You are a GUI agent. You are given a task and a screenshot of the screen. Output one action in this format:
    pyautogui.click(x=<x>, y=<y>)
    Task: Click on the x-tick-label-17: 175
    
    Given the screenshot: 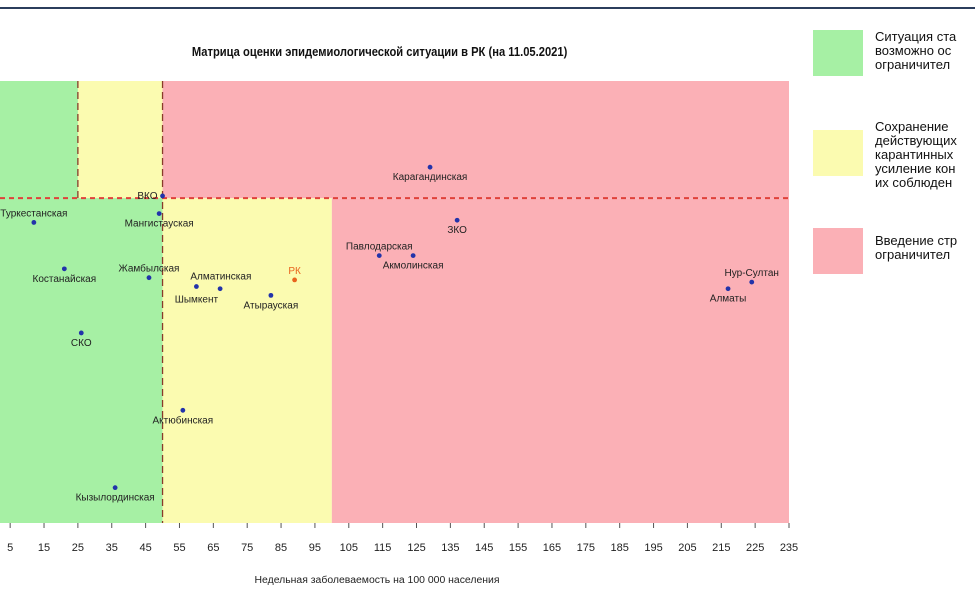 What is the action you would take?
    pyautogui.click(x=586, y=548)
    